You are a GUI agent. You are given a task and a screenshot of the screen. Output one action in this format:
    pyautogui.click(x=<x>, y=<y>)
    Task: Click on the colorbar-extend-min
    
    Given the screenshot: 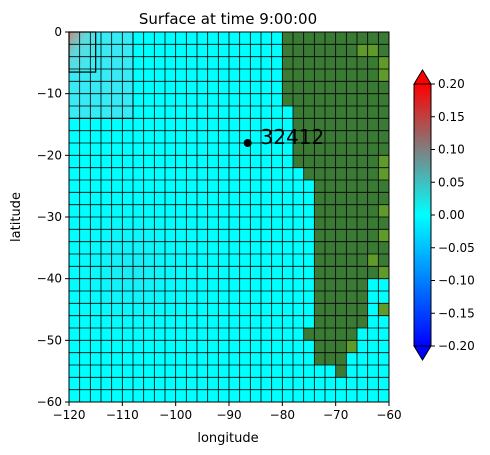 What is the action you would take?
    pyautogui.click(x=422, y=353)
    